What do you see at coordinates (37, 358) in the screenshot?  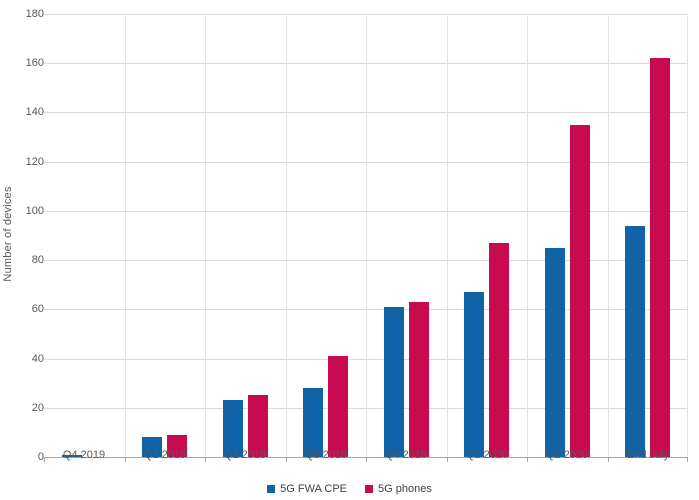 I see `y-tick-label: 40` at bounding box center [37, 358].